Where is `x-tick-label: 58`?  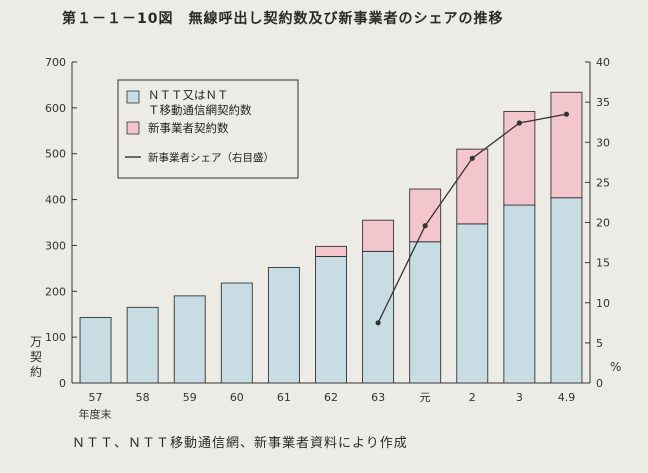
x-tick-label: 58 is located at coordinates (143, 397).